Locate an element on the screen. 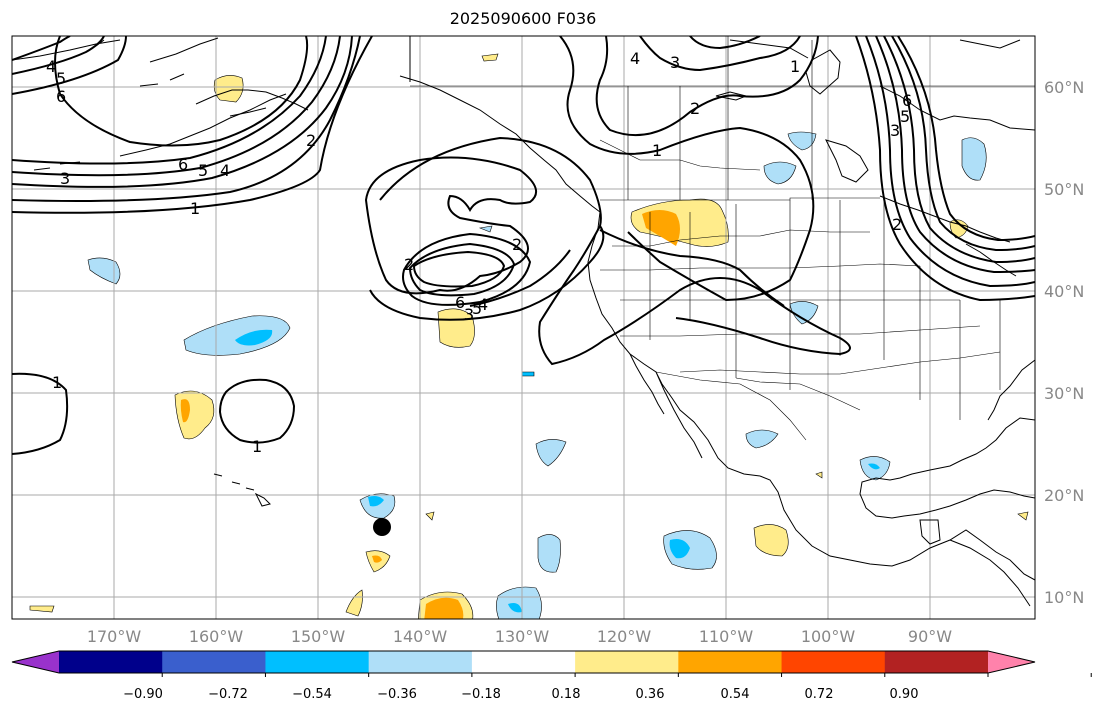 This screenshot has width=1105, height=712. colorbar-outline is located at coordinates (523, 662).